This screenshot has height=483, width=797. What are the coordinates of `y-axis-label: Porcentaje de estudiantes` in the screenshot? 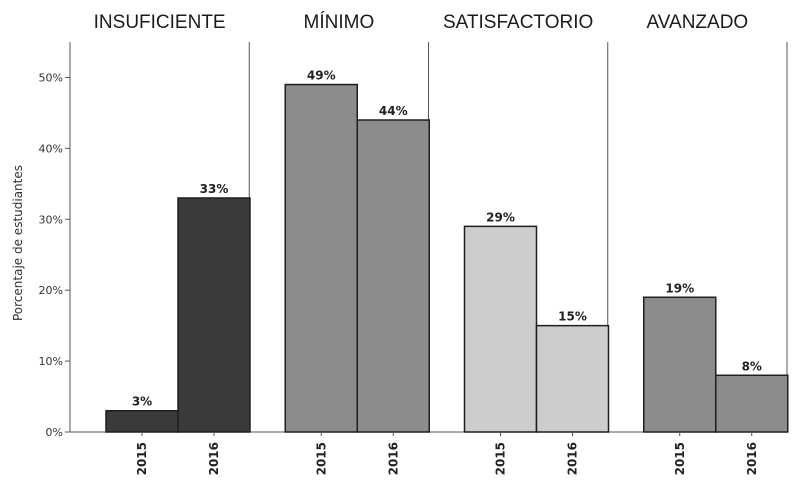 It's located at (18, 243).